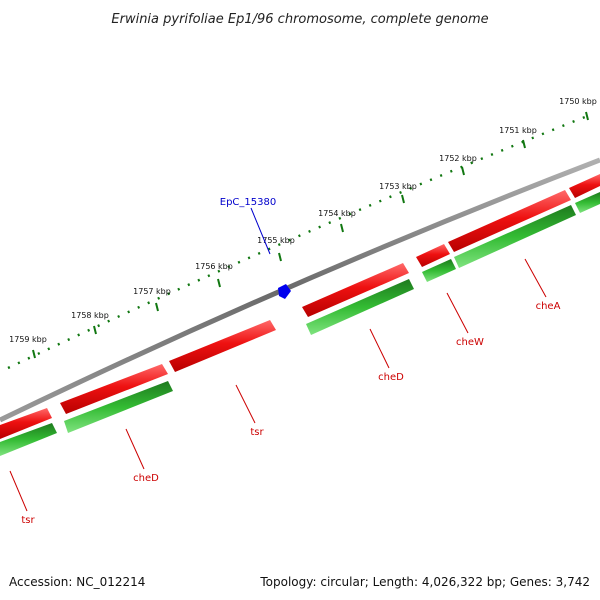 The height and width of the screenshot is (600, 600). I want to click on ruler-label: 1751 kbp, so click(518, 130).